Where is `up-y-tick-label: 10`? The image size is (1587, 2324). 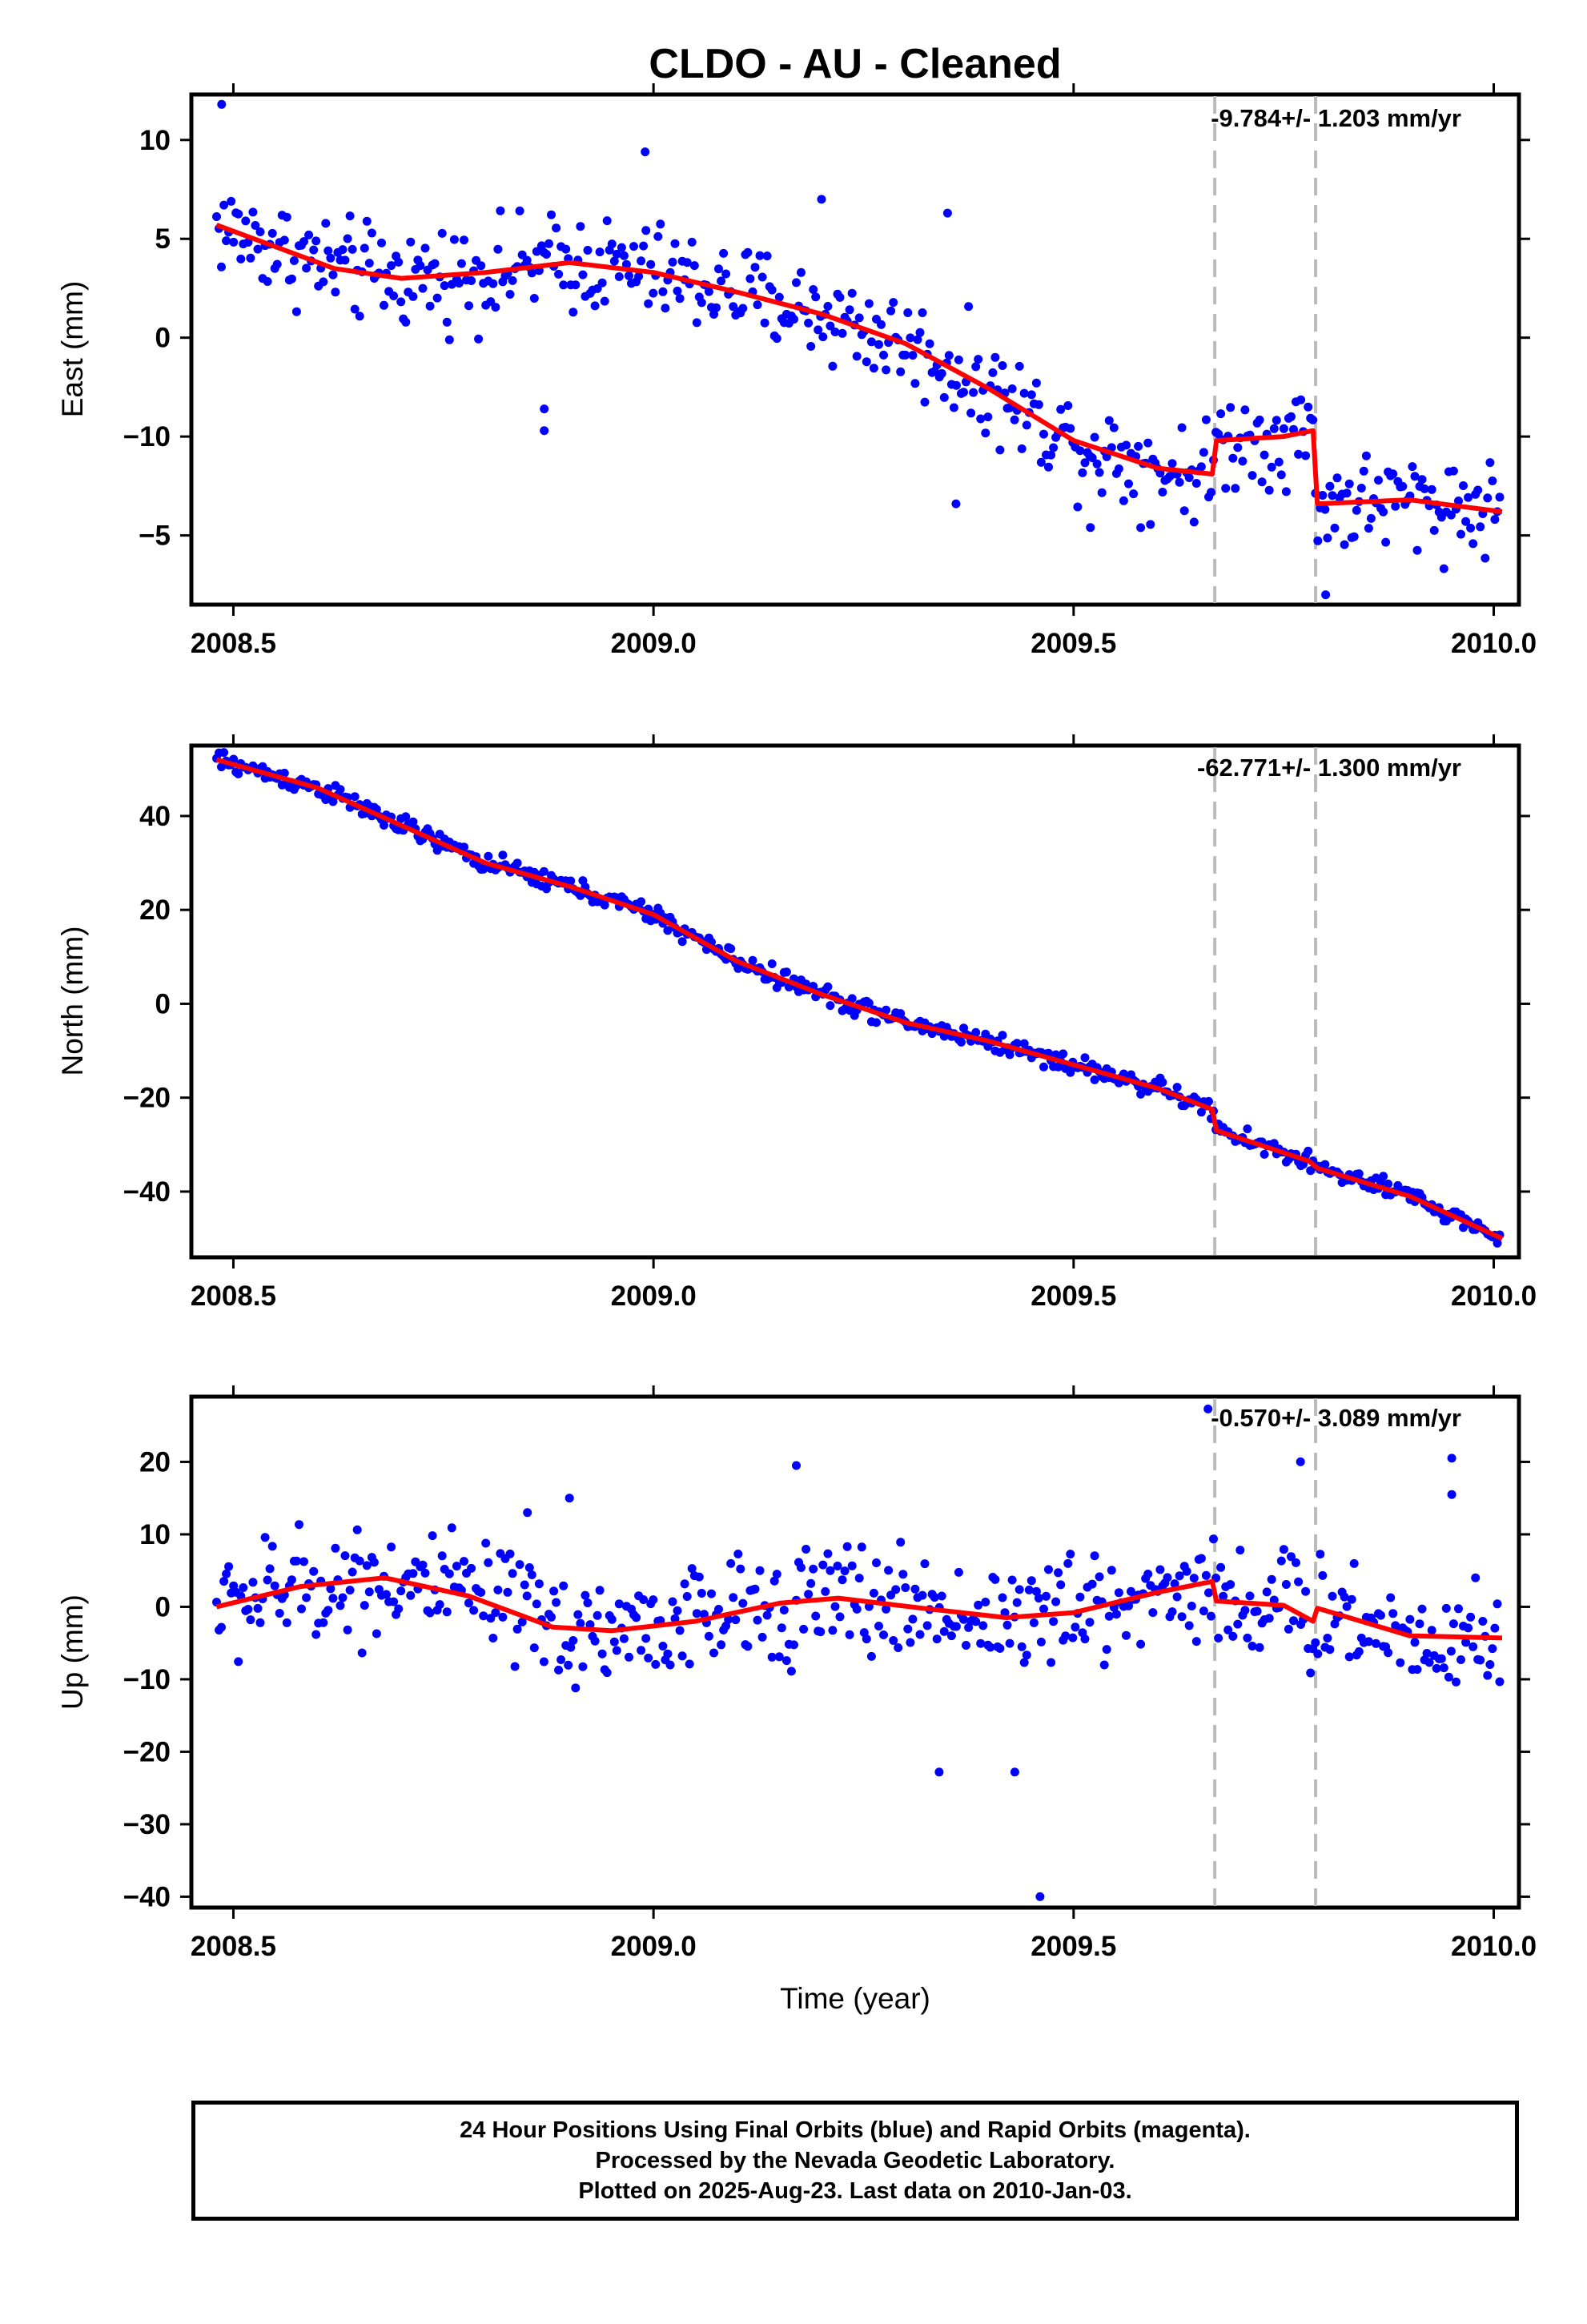 up-y-tick-label: 10 is located at coordinates (155, 1534).